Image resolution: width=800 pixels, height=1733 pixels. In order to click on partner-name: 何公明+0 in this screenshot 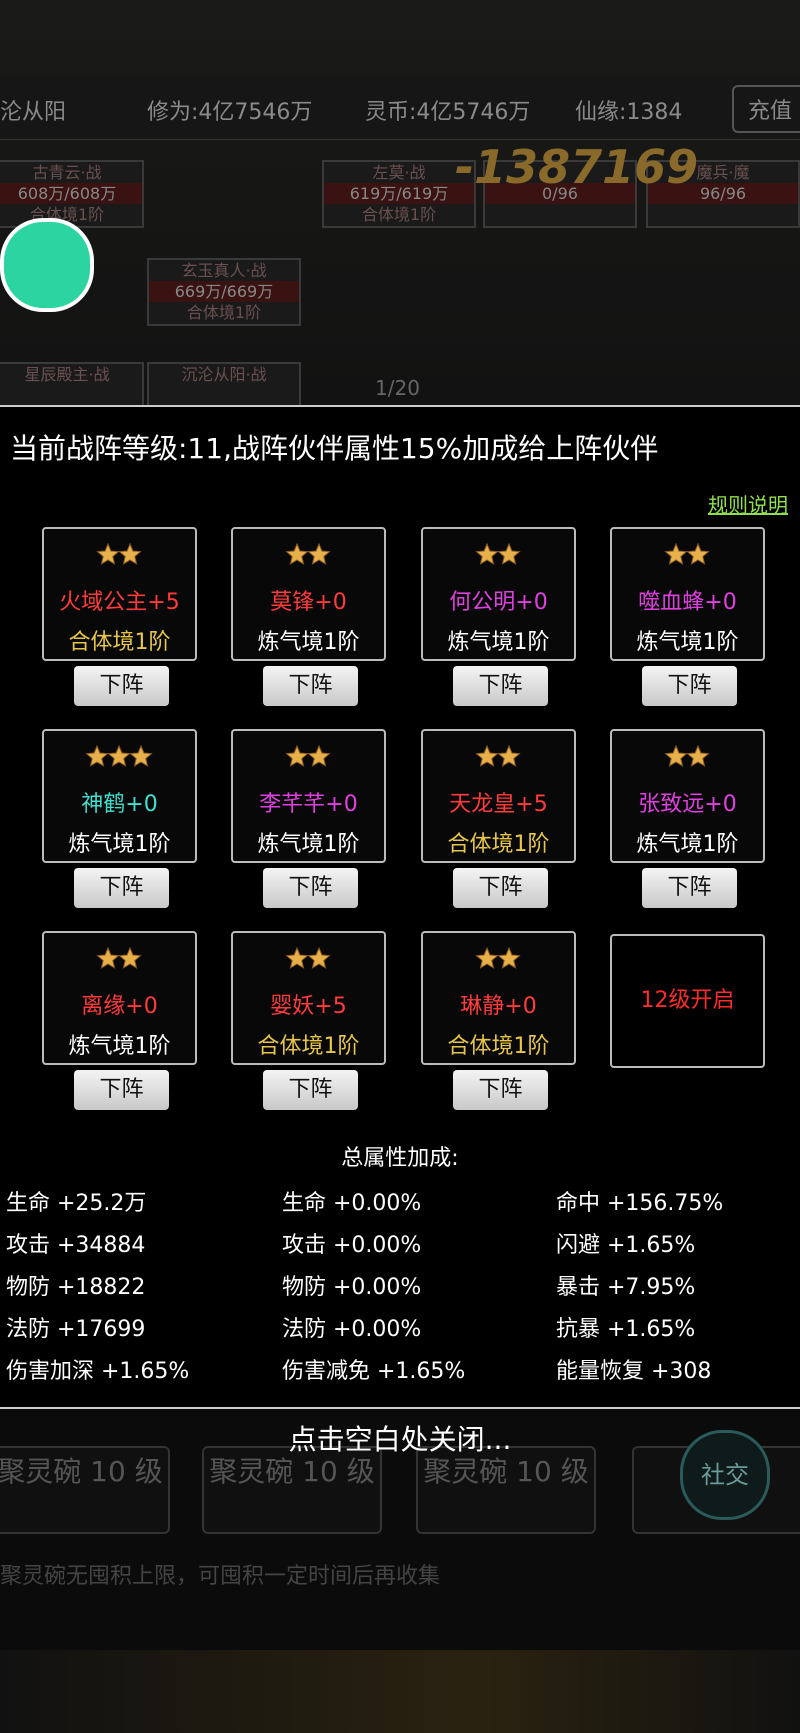, I will do `click(498, 602)`.